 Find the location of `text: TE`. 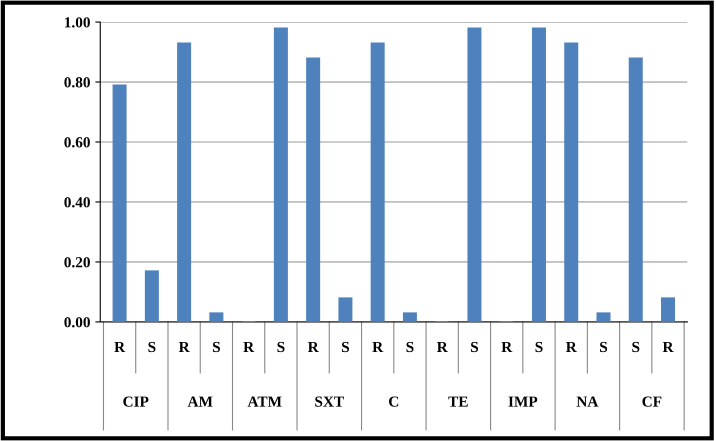

text: TE is located at coordinates (458, 401).